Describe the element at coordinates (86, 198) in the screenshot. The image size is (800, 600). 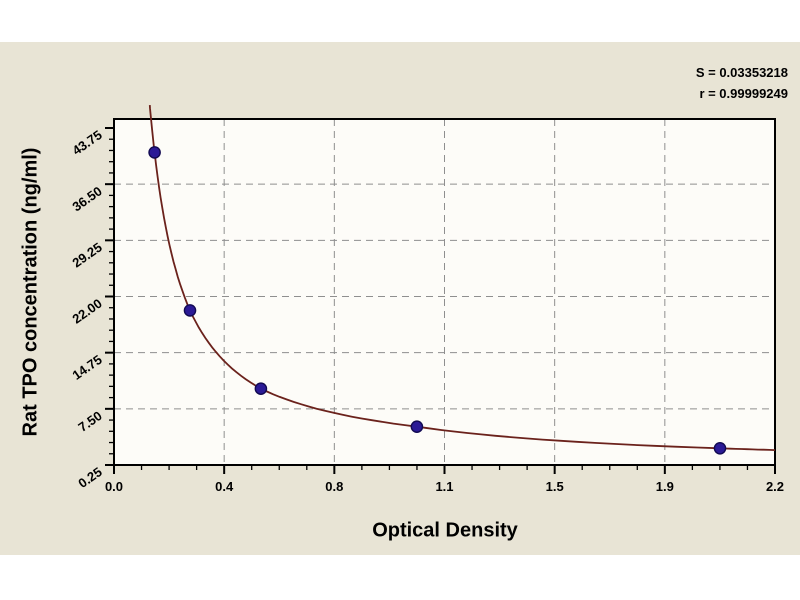
I see `svg-text: 36.50` at that location.